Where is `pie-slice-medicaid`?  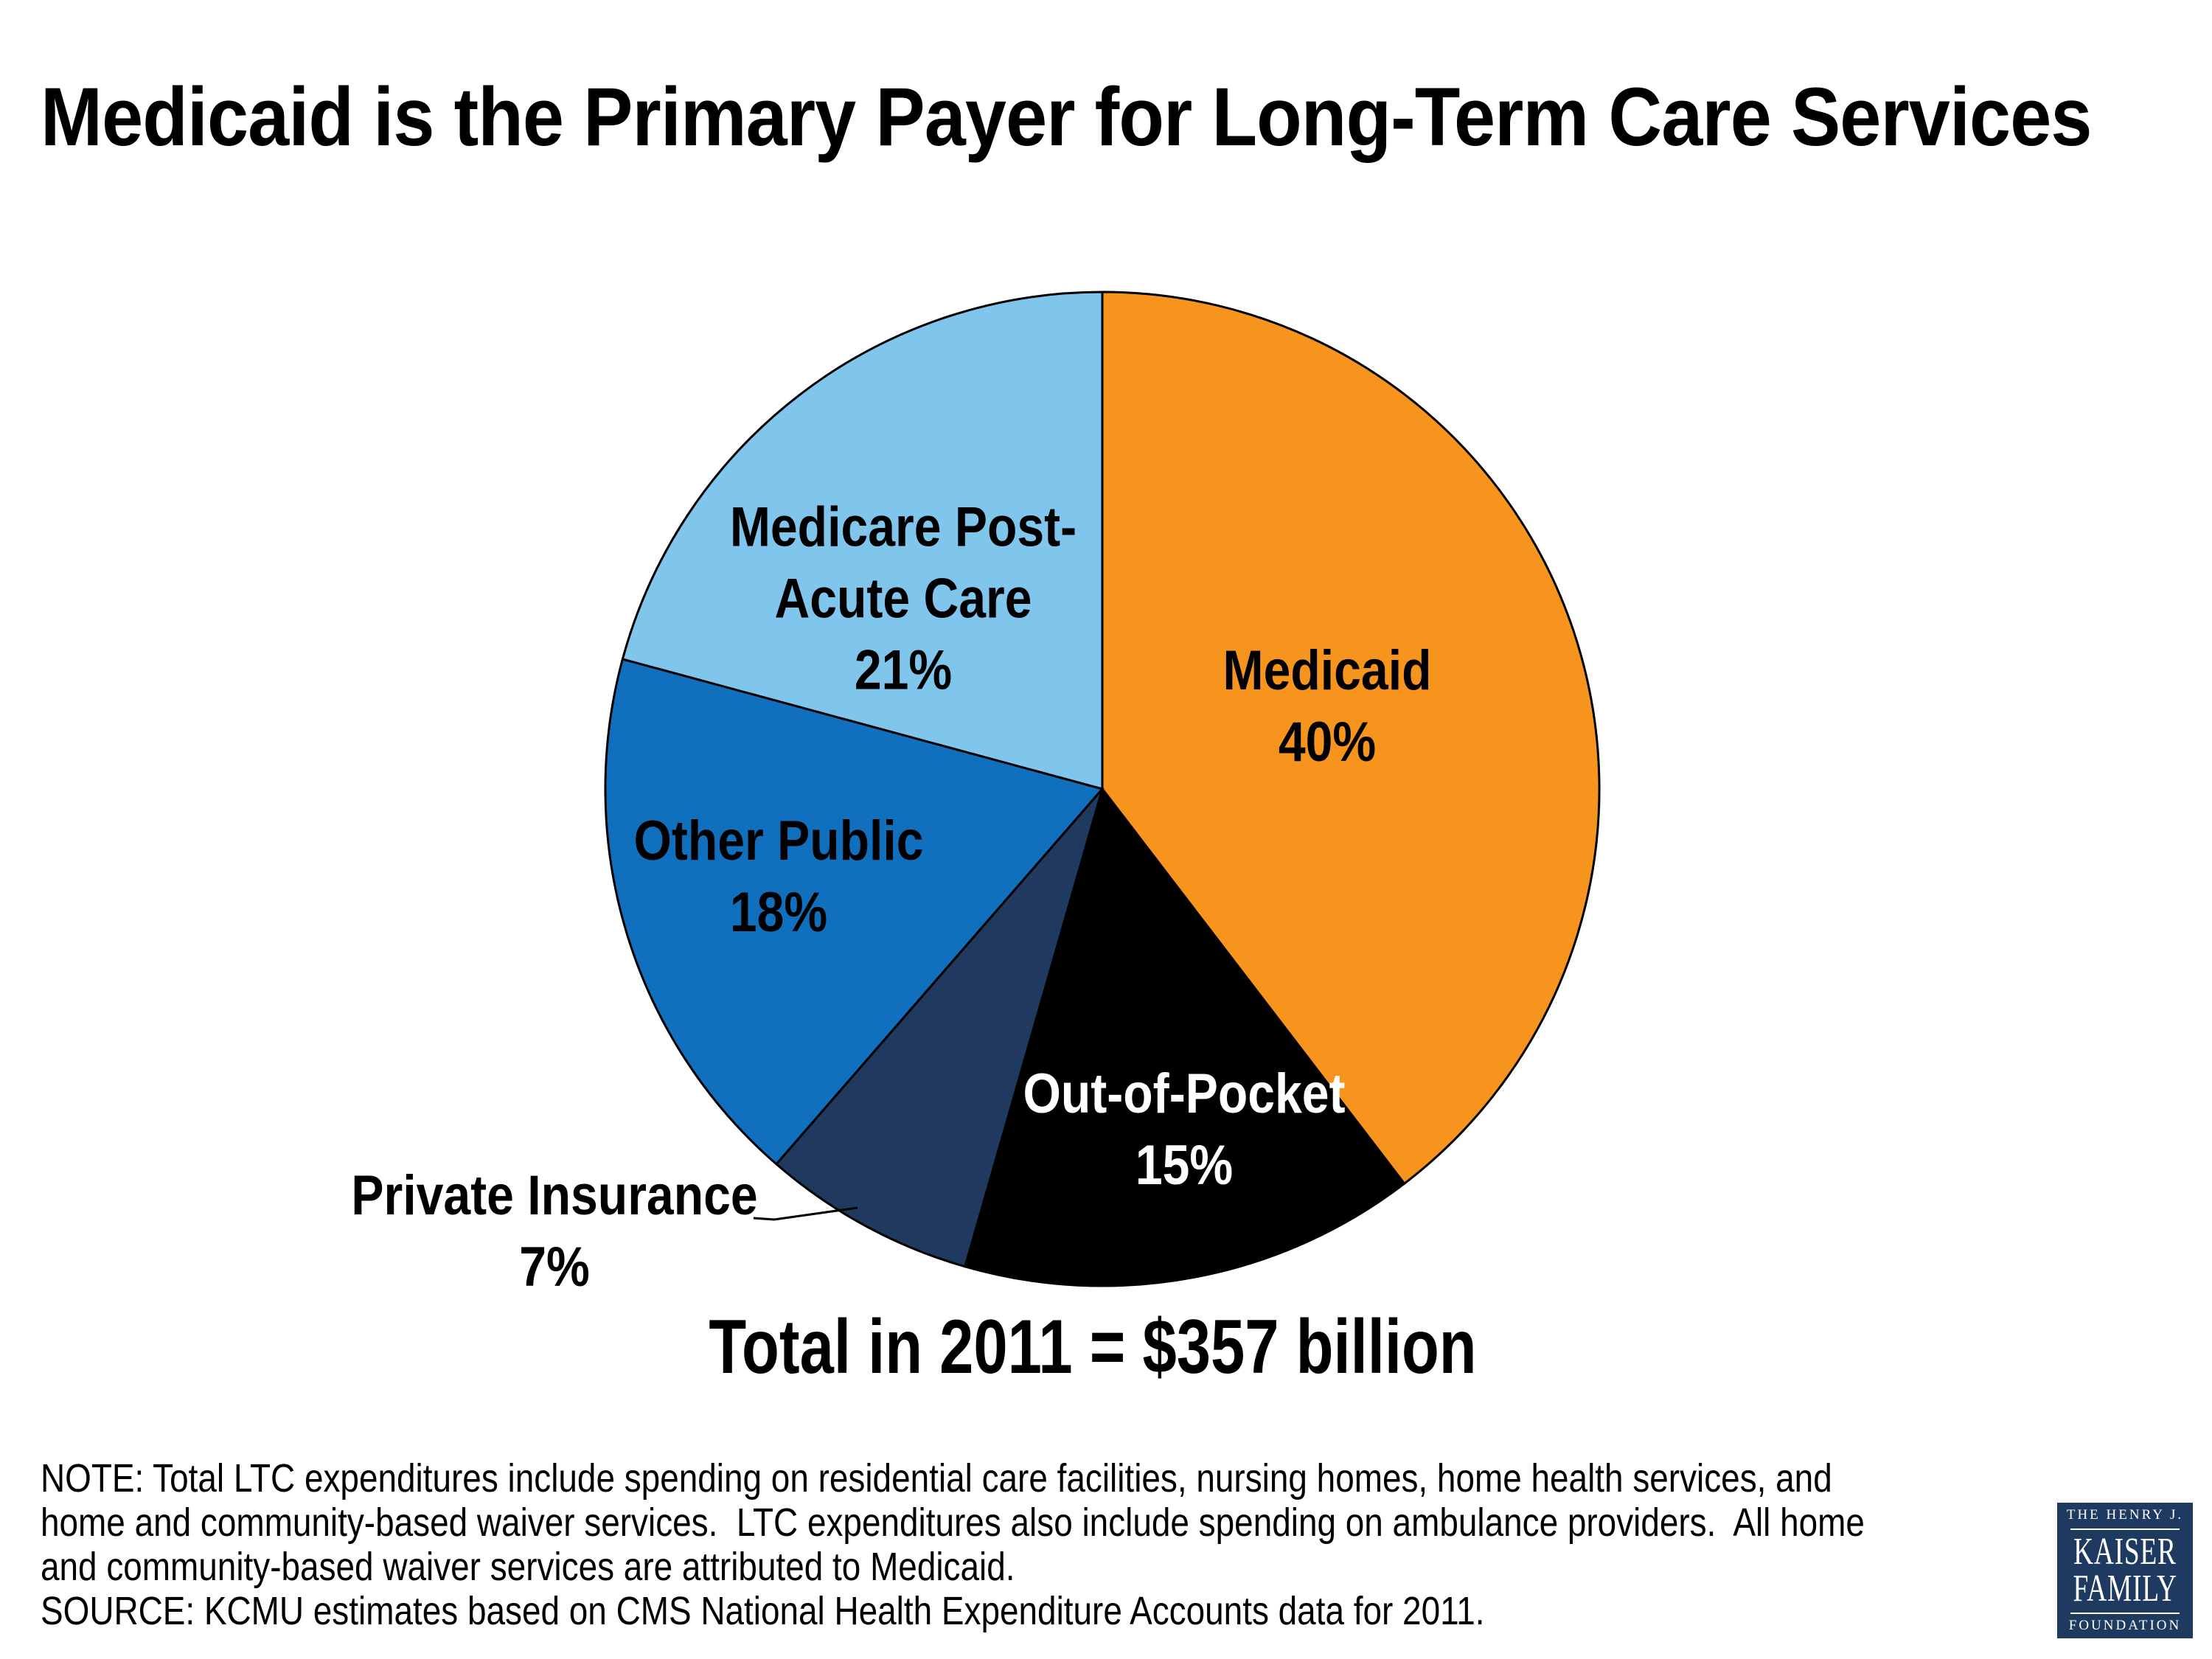
pie-slice-medicaid is located at coordinates (1351, 738).